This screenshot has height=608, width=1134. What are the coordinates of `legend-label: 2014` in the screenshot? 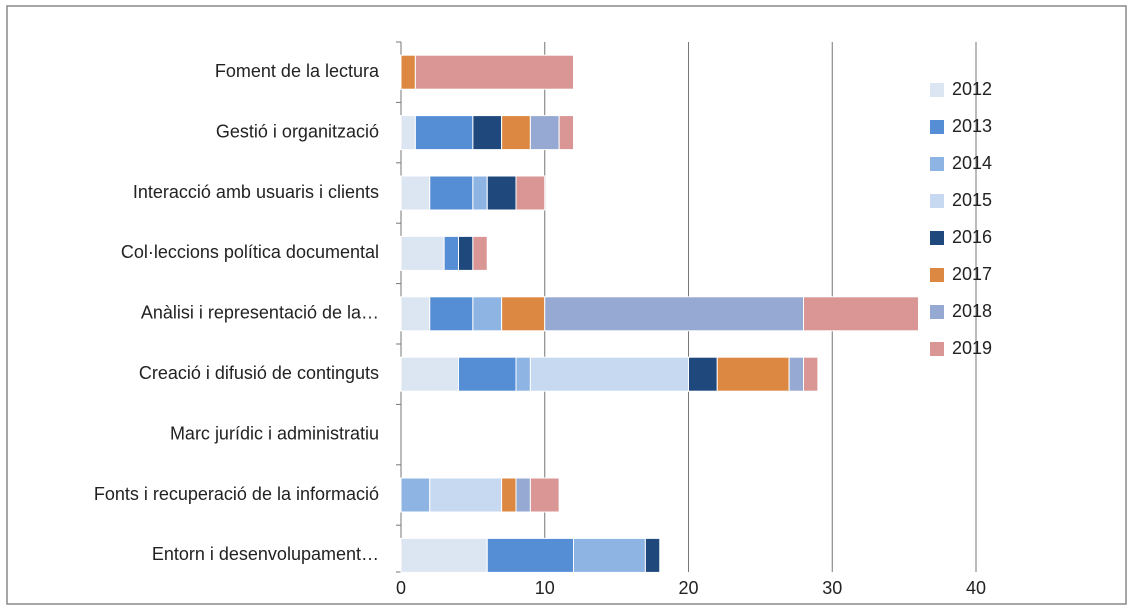 It's located at (972, 163).